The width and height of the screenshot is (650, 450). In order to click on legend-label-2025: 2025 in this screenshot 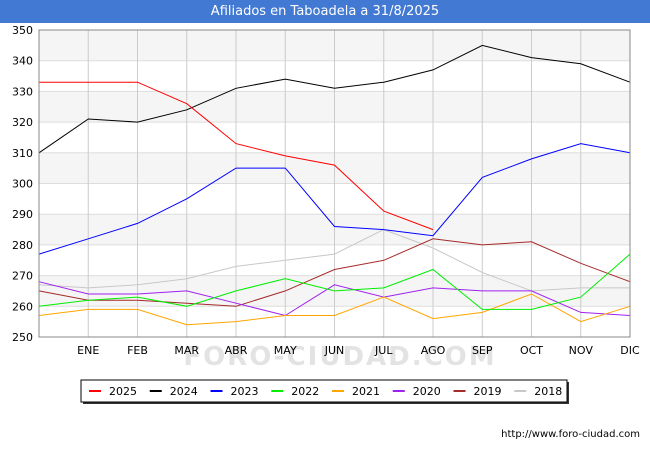, I will do `click(123, 391)`.